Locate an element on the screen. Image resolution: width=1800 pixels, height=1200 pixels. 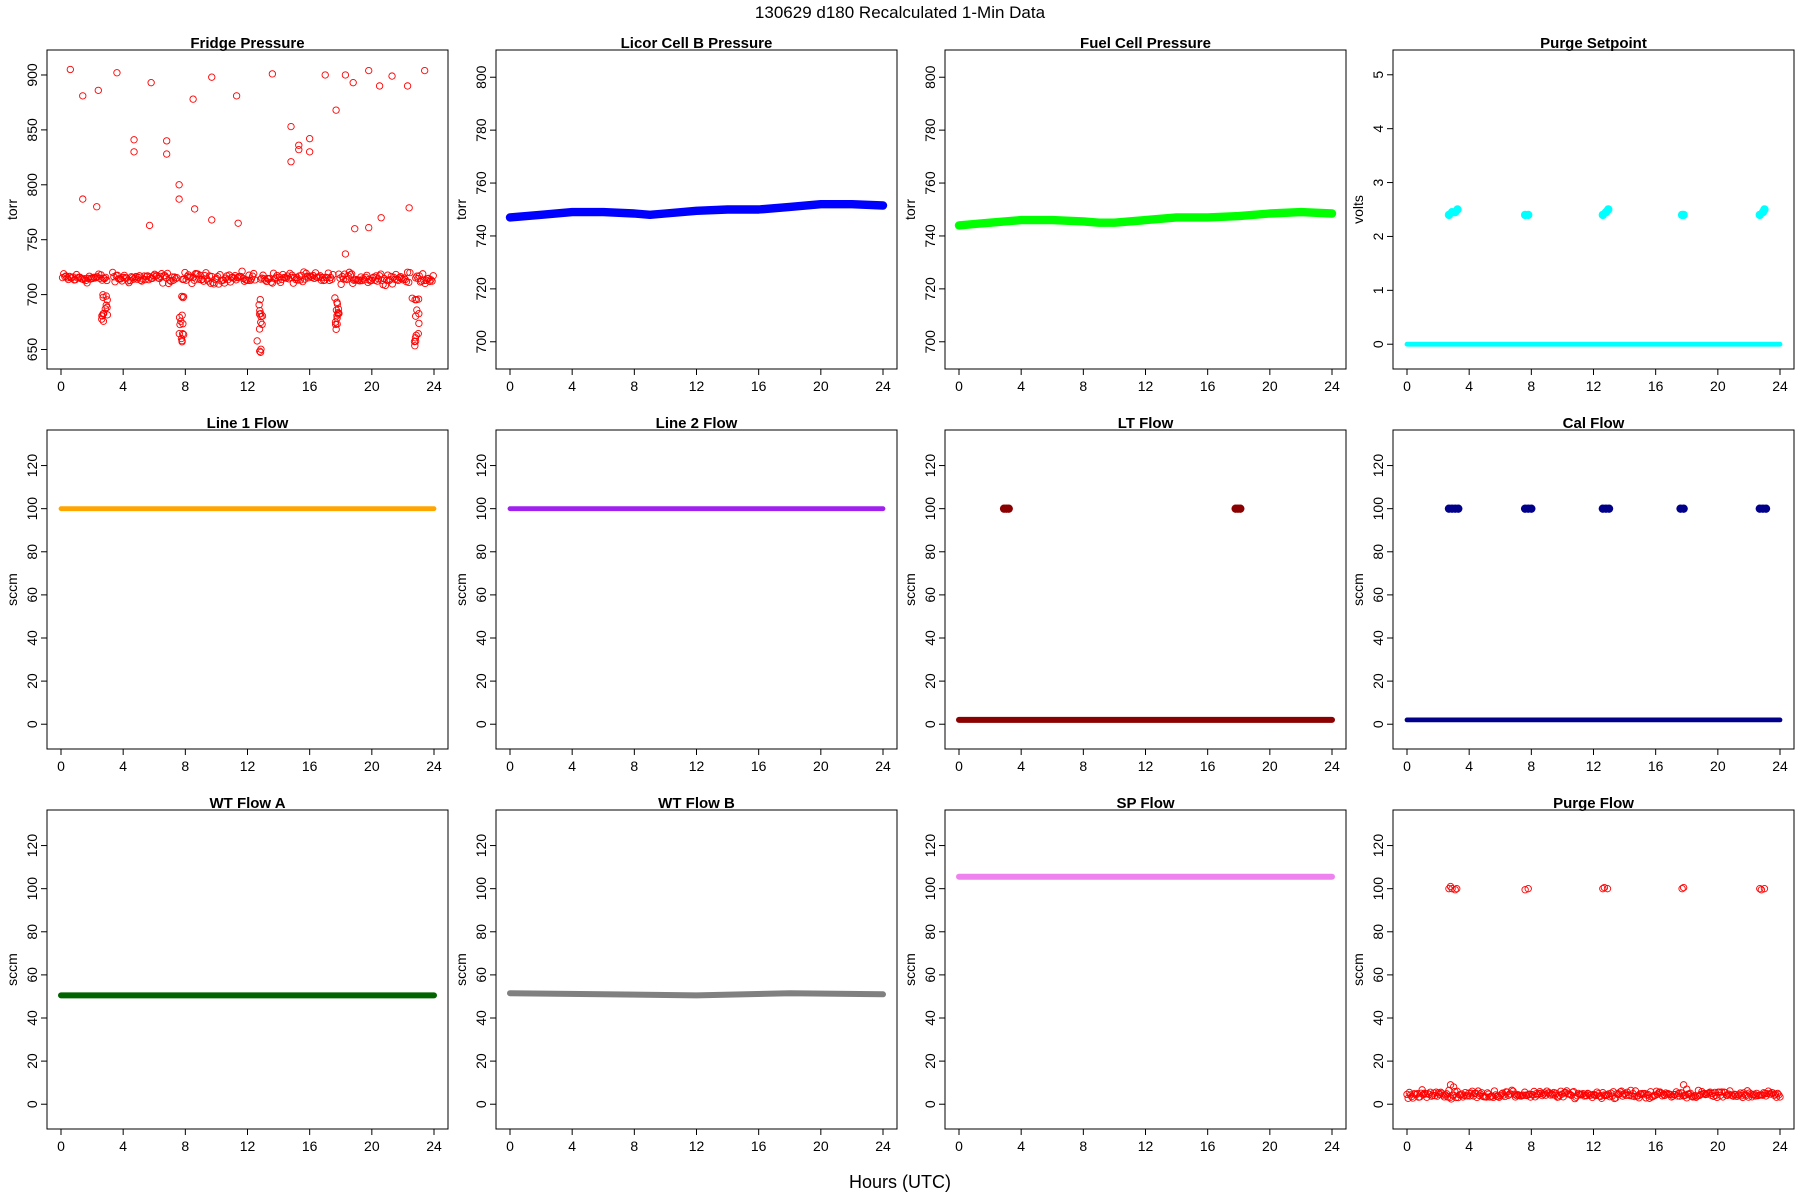
y-tick-label: 20 is located at coordinates (32, 681).